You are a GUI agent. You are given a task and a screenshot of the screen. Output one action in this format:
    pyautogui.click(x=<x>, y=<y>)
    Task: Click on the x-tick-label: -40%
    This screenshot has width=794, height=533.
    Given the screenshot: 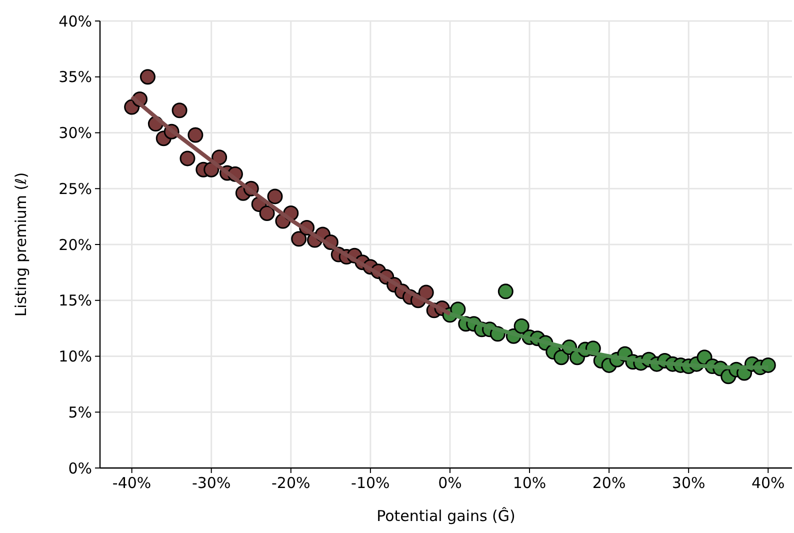 What is the action you would take?
    pyautogui.click(x=132, y=483)
    